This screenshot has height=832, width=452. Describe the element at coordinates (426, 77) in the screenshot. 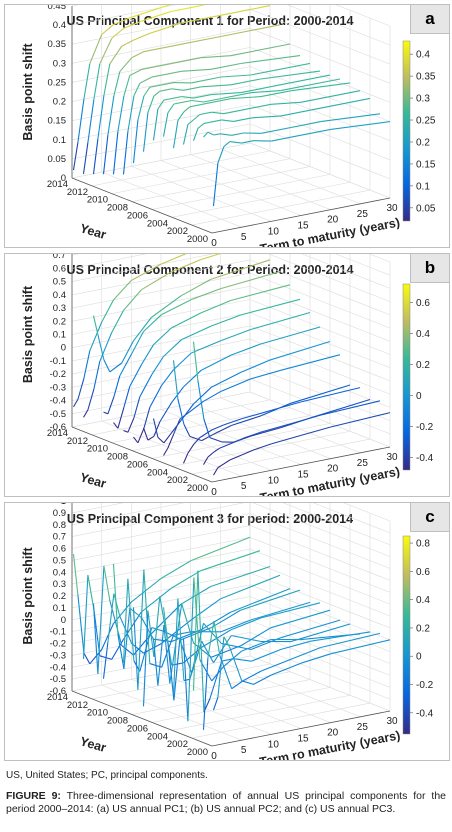

I see `colorbar-tick-label: 0.35` at that location.